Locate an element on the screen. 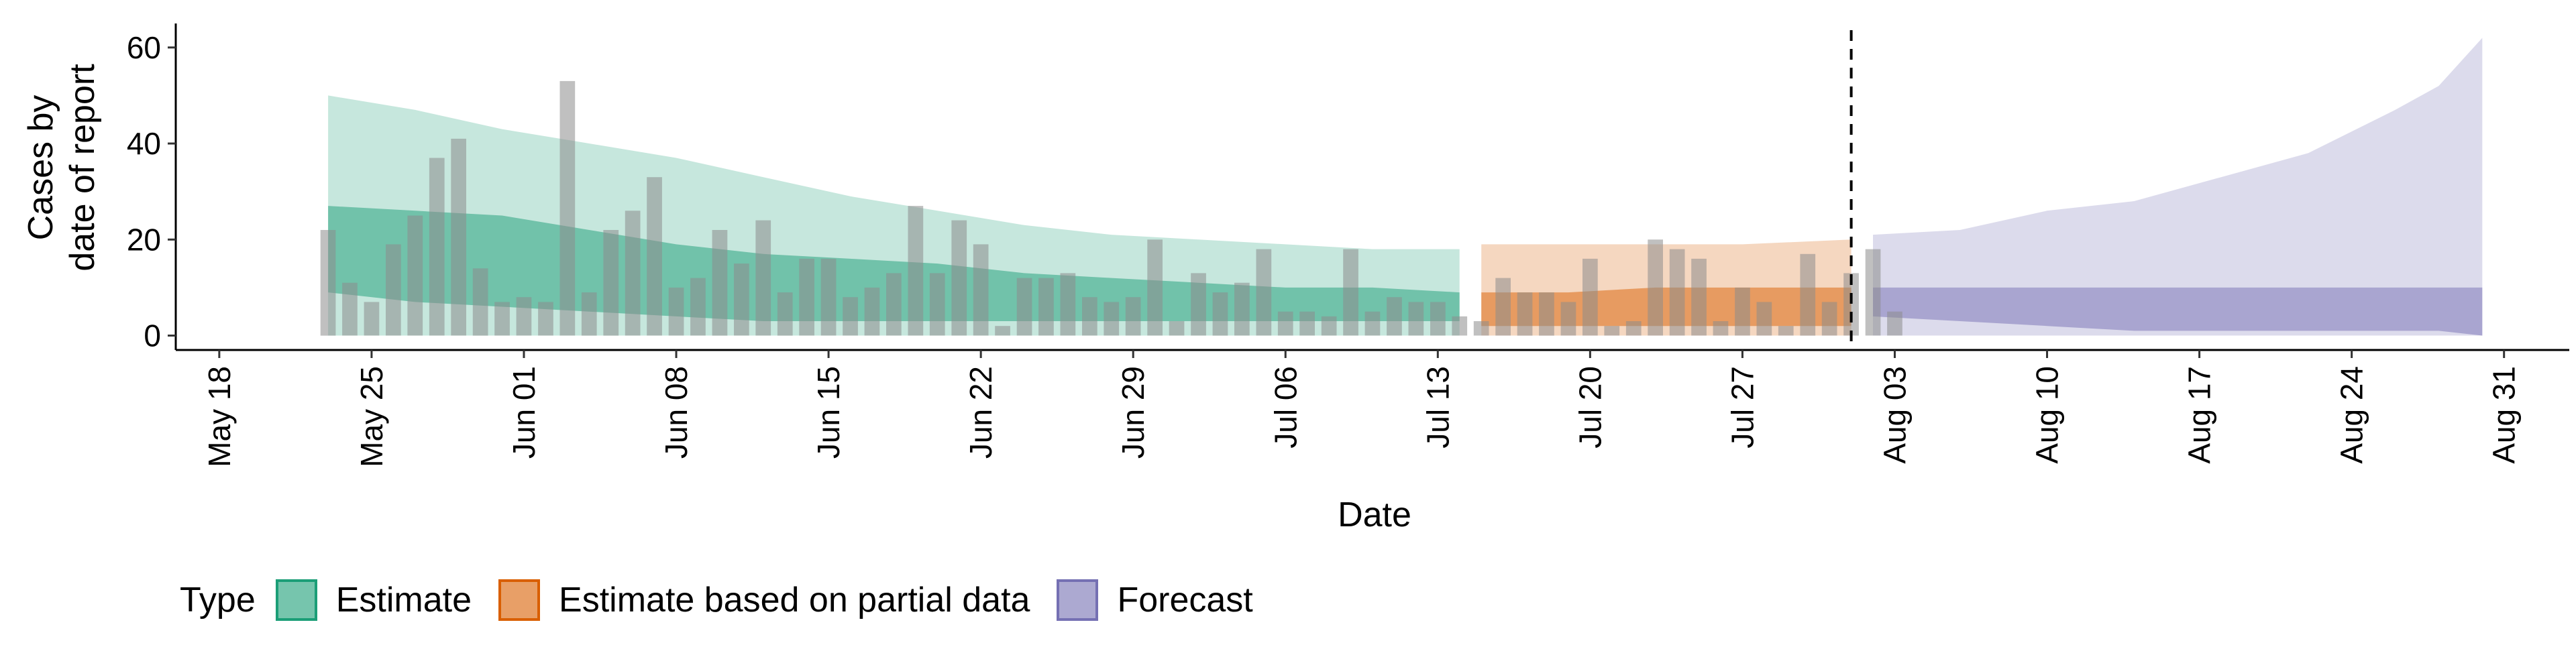  x-axis-title: Date is located at coordinates (1374, 514).